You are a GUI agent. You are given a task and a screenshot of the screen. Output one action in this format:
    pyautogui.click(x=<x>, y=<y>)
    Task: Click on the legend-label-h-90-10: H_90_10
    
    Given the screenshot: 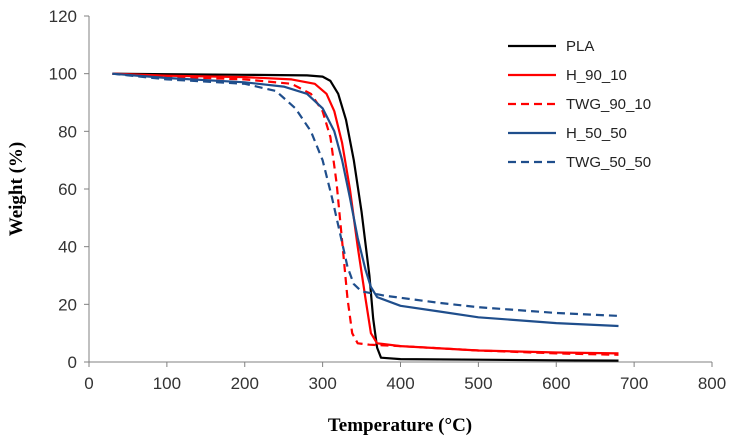 What is the action you would take?
    pyautogui.click(x=596, y=75)
    